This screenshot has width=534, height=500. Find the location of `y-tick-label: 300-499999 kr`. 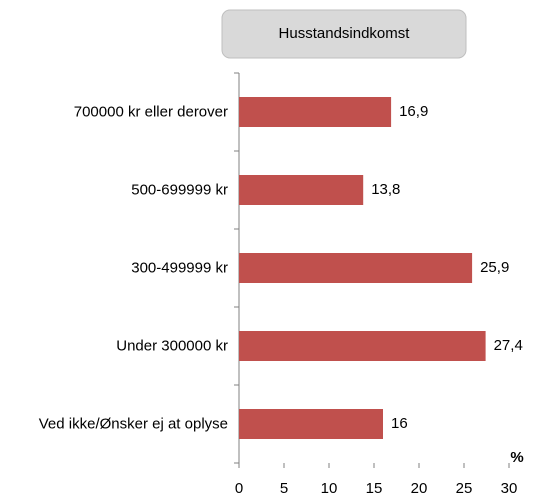

y-tick-label: 300-499999 kr is located at coordinates (179, 268).